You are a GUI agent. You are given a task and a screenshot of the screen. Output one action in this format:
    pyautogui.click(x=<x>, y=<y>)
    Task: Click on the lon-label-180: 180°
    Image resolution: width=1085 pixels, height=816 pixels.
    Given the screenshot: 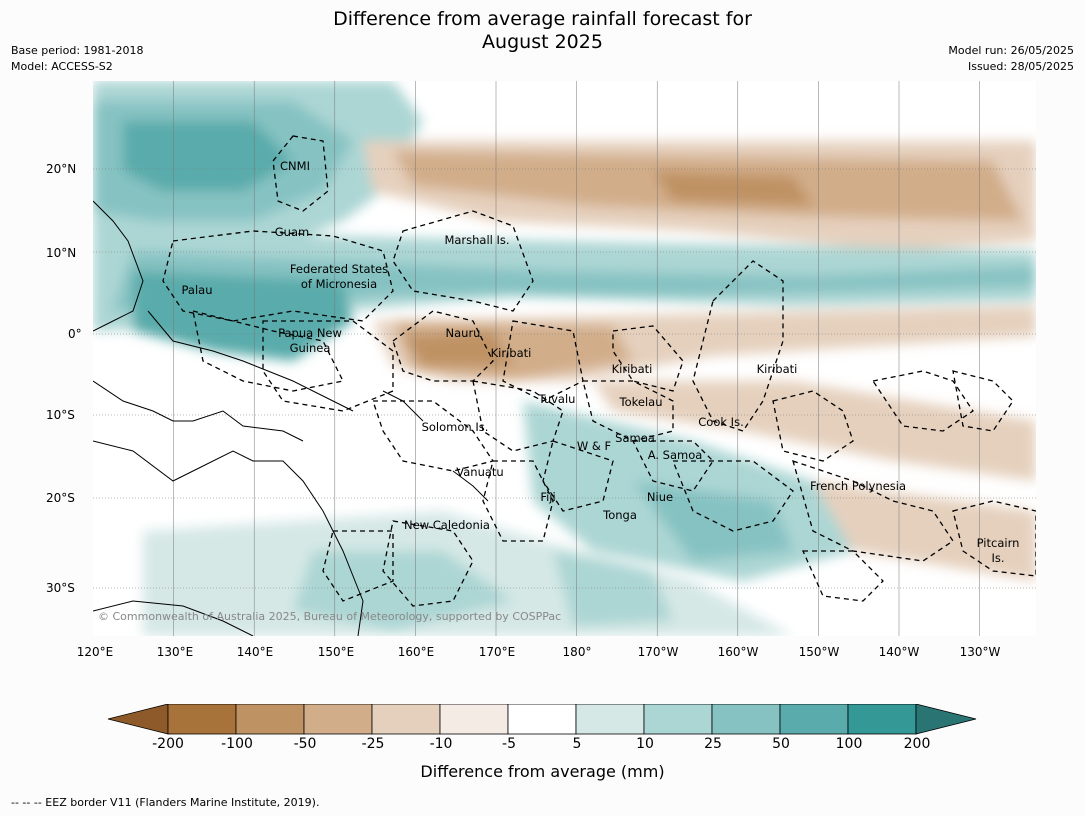 What is the action you would take?
    pyautogui.click(x=577, y=652)
    